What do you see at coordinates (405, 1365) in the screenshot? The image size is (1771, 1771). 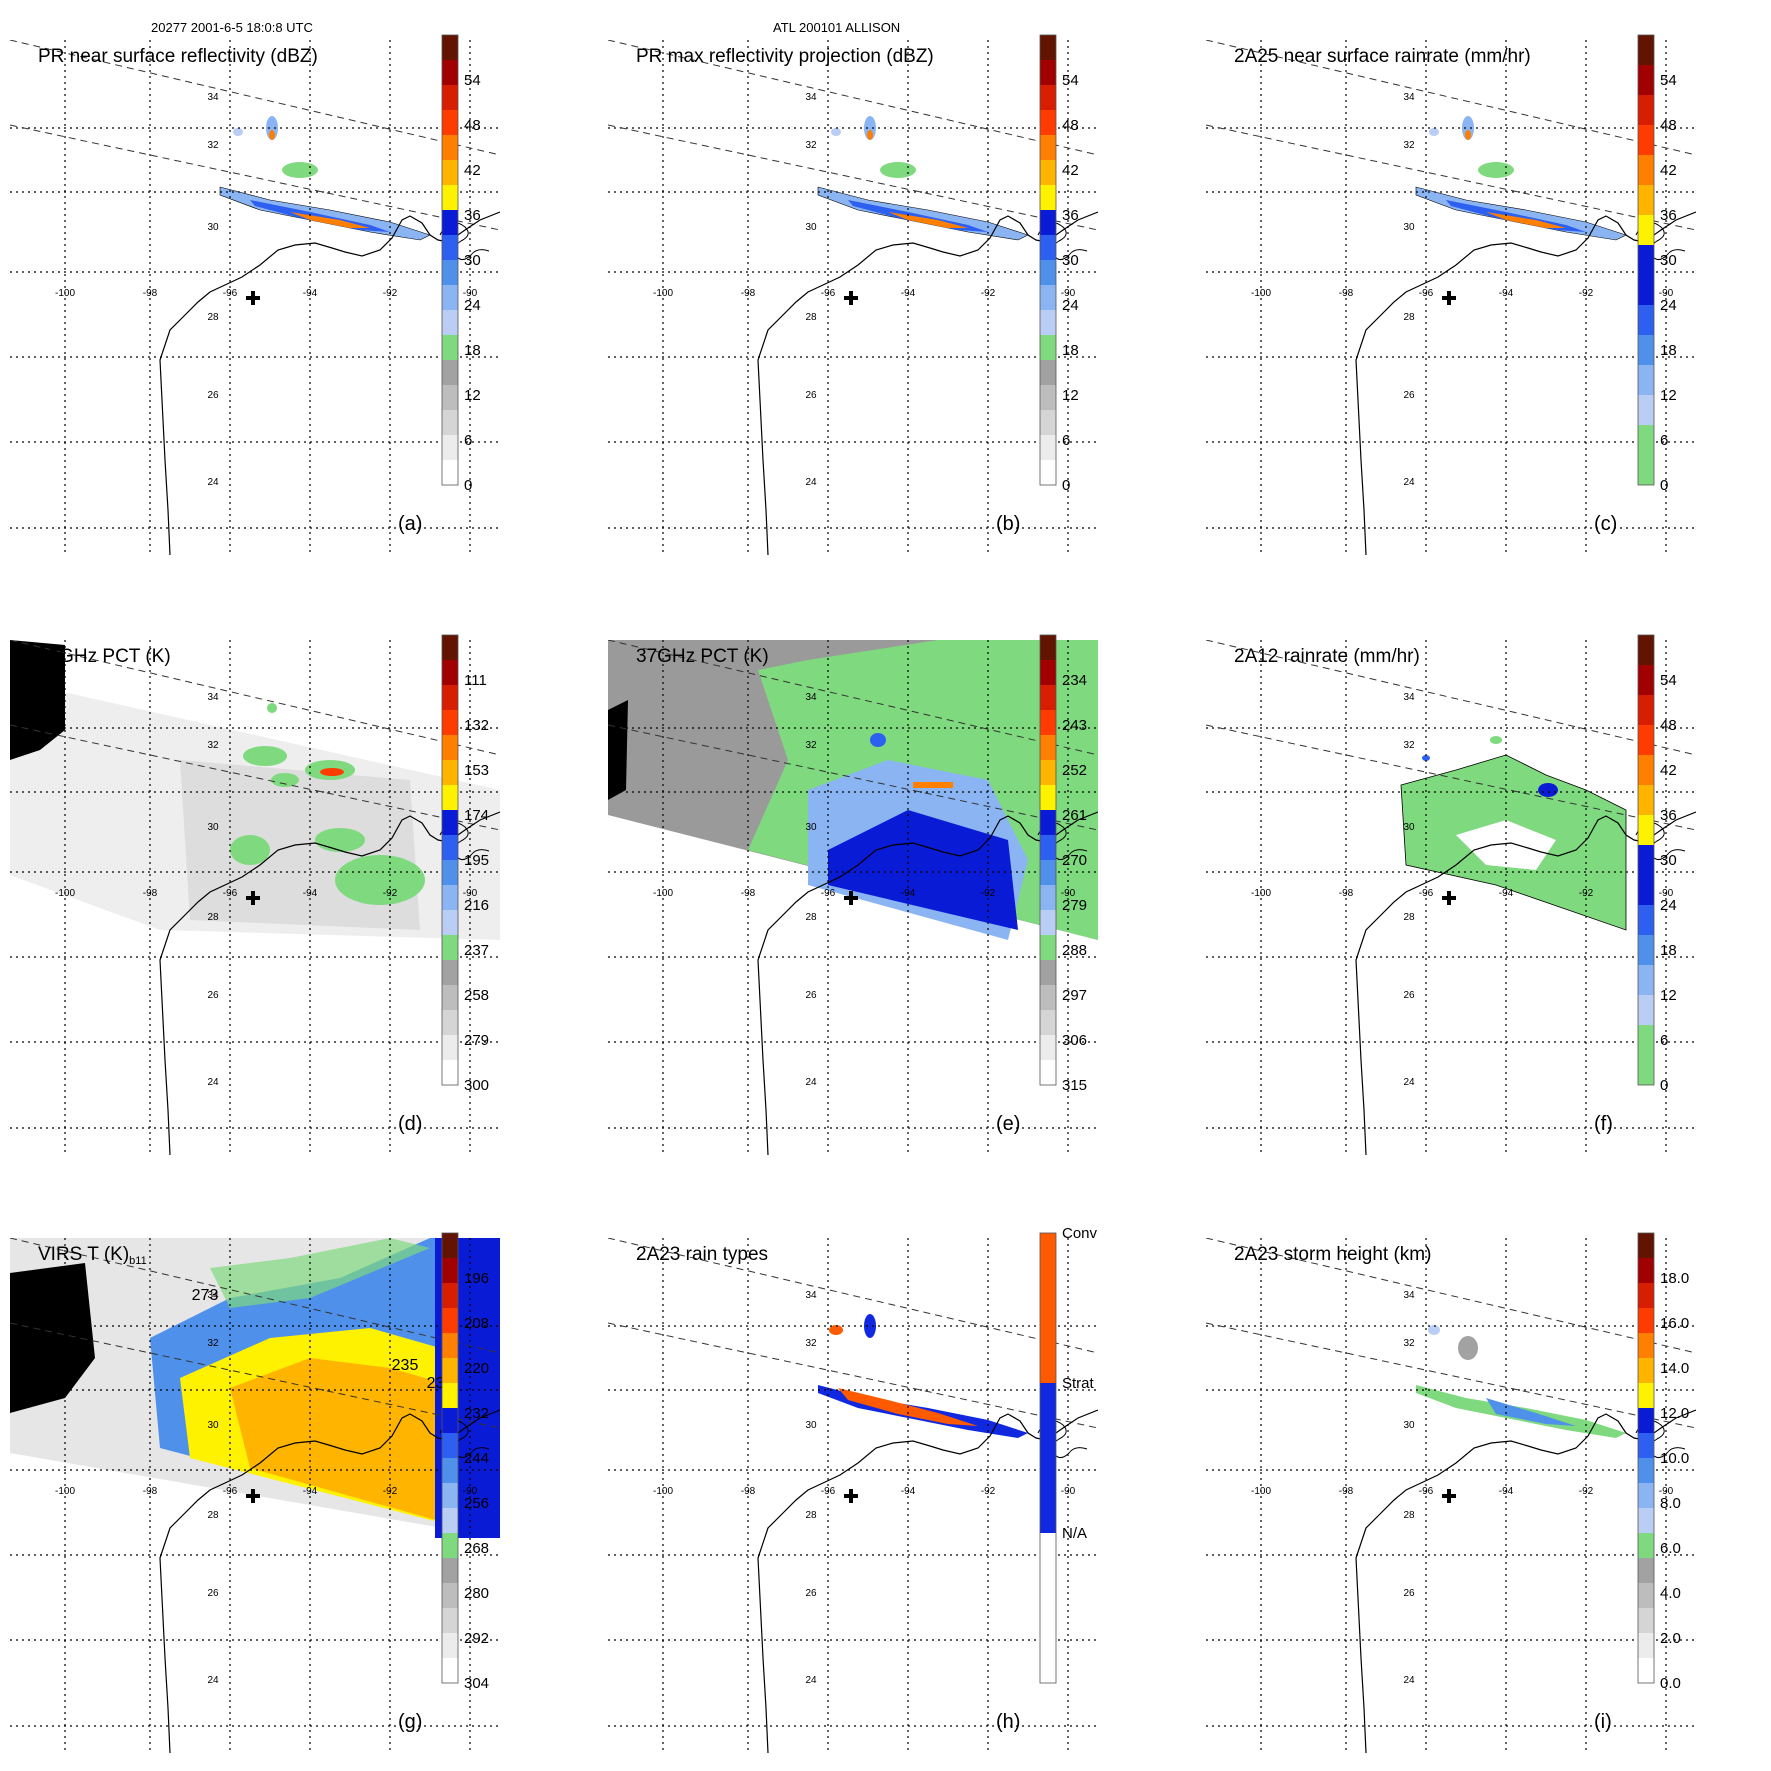 I see `contour-label: 235` at bounding box center [405, 1365].